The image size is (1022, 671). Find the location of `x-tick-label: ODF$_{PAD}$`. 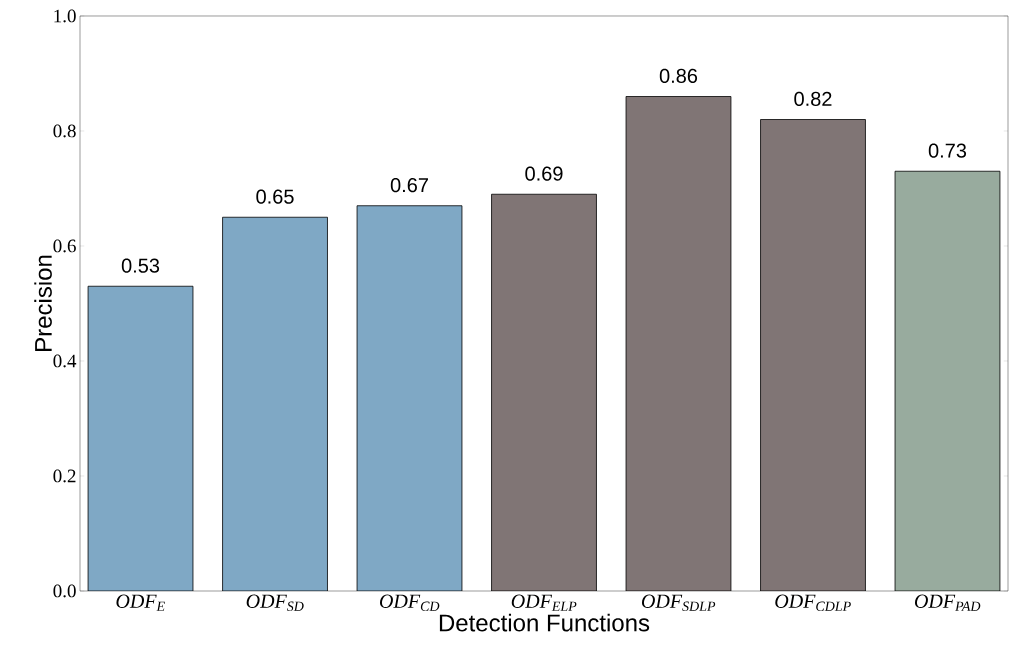

x-tick-label: ODF$_{PAD}$ is located at coordinates (947, 602).